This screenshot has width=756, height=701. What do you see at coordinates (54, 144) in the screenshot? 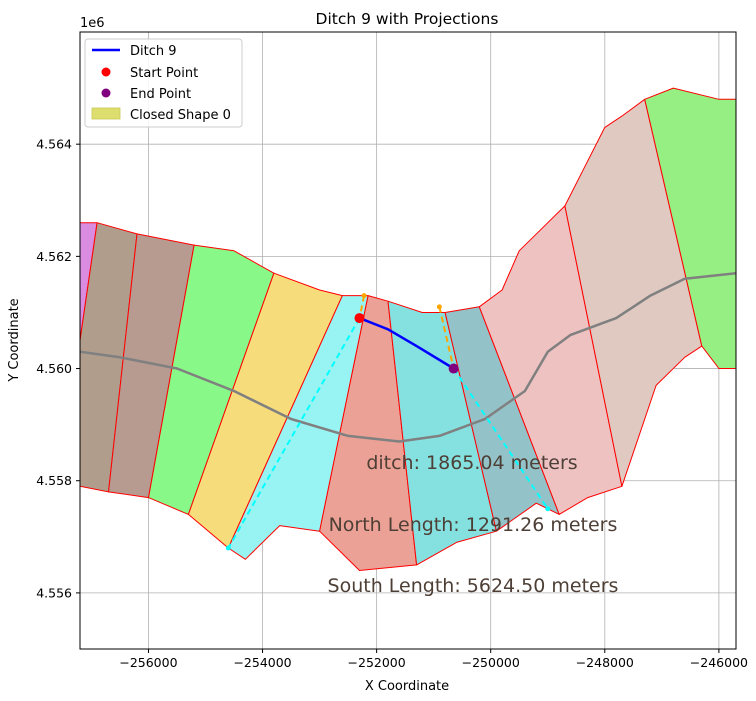
I see `y-tick-label: 4.564` at bounding box center [54, 144].